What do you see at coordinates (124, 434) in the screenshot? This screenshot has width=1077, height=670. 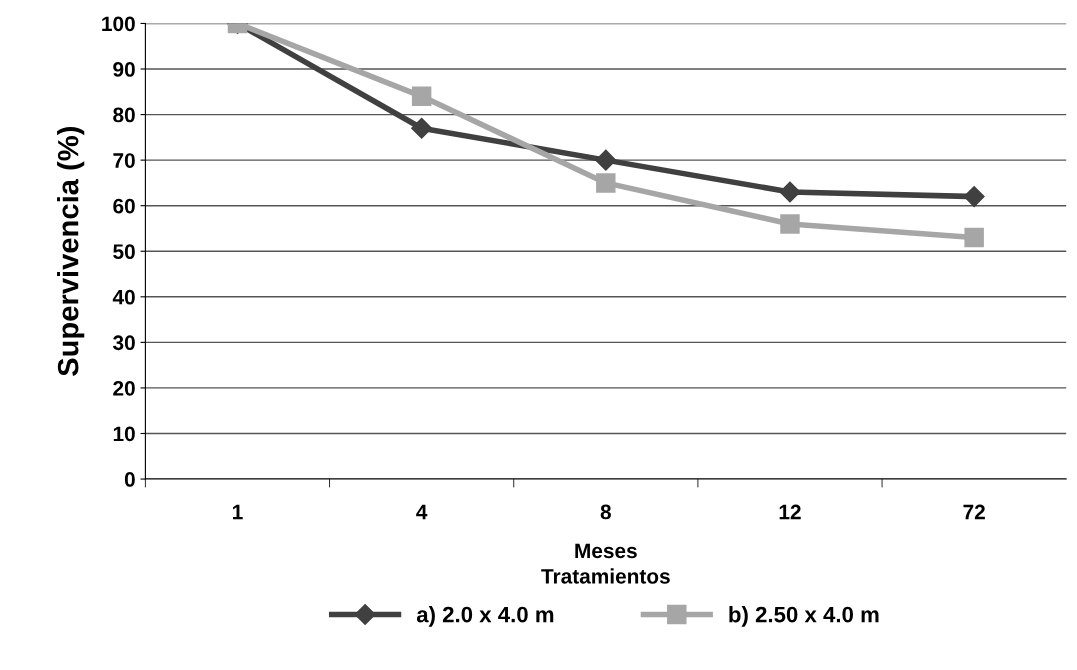 I see `y-tick-label: 10` at bounding box center [124, 434].